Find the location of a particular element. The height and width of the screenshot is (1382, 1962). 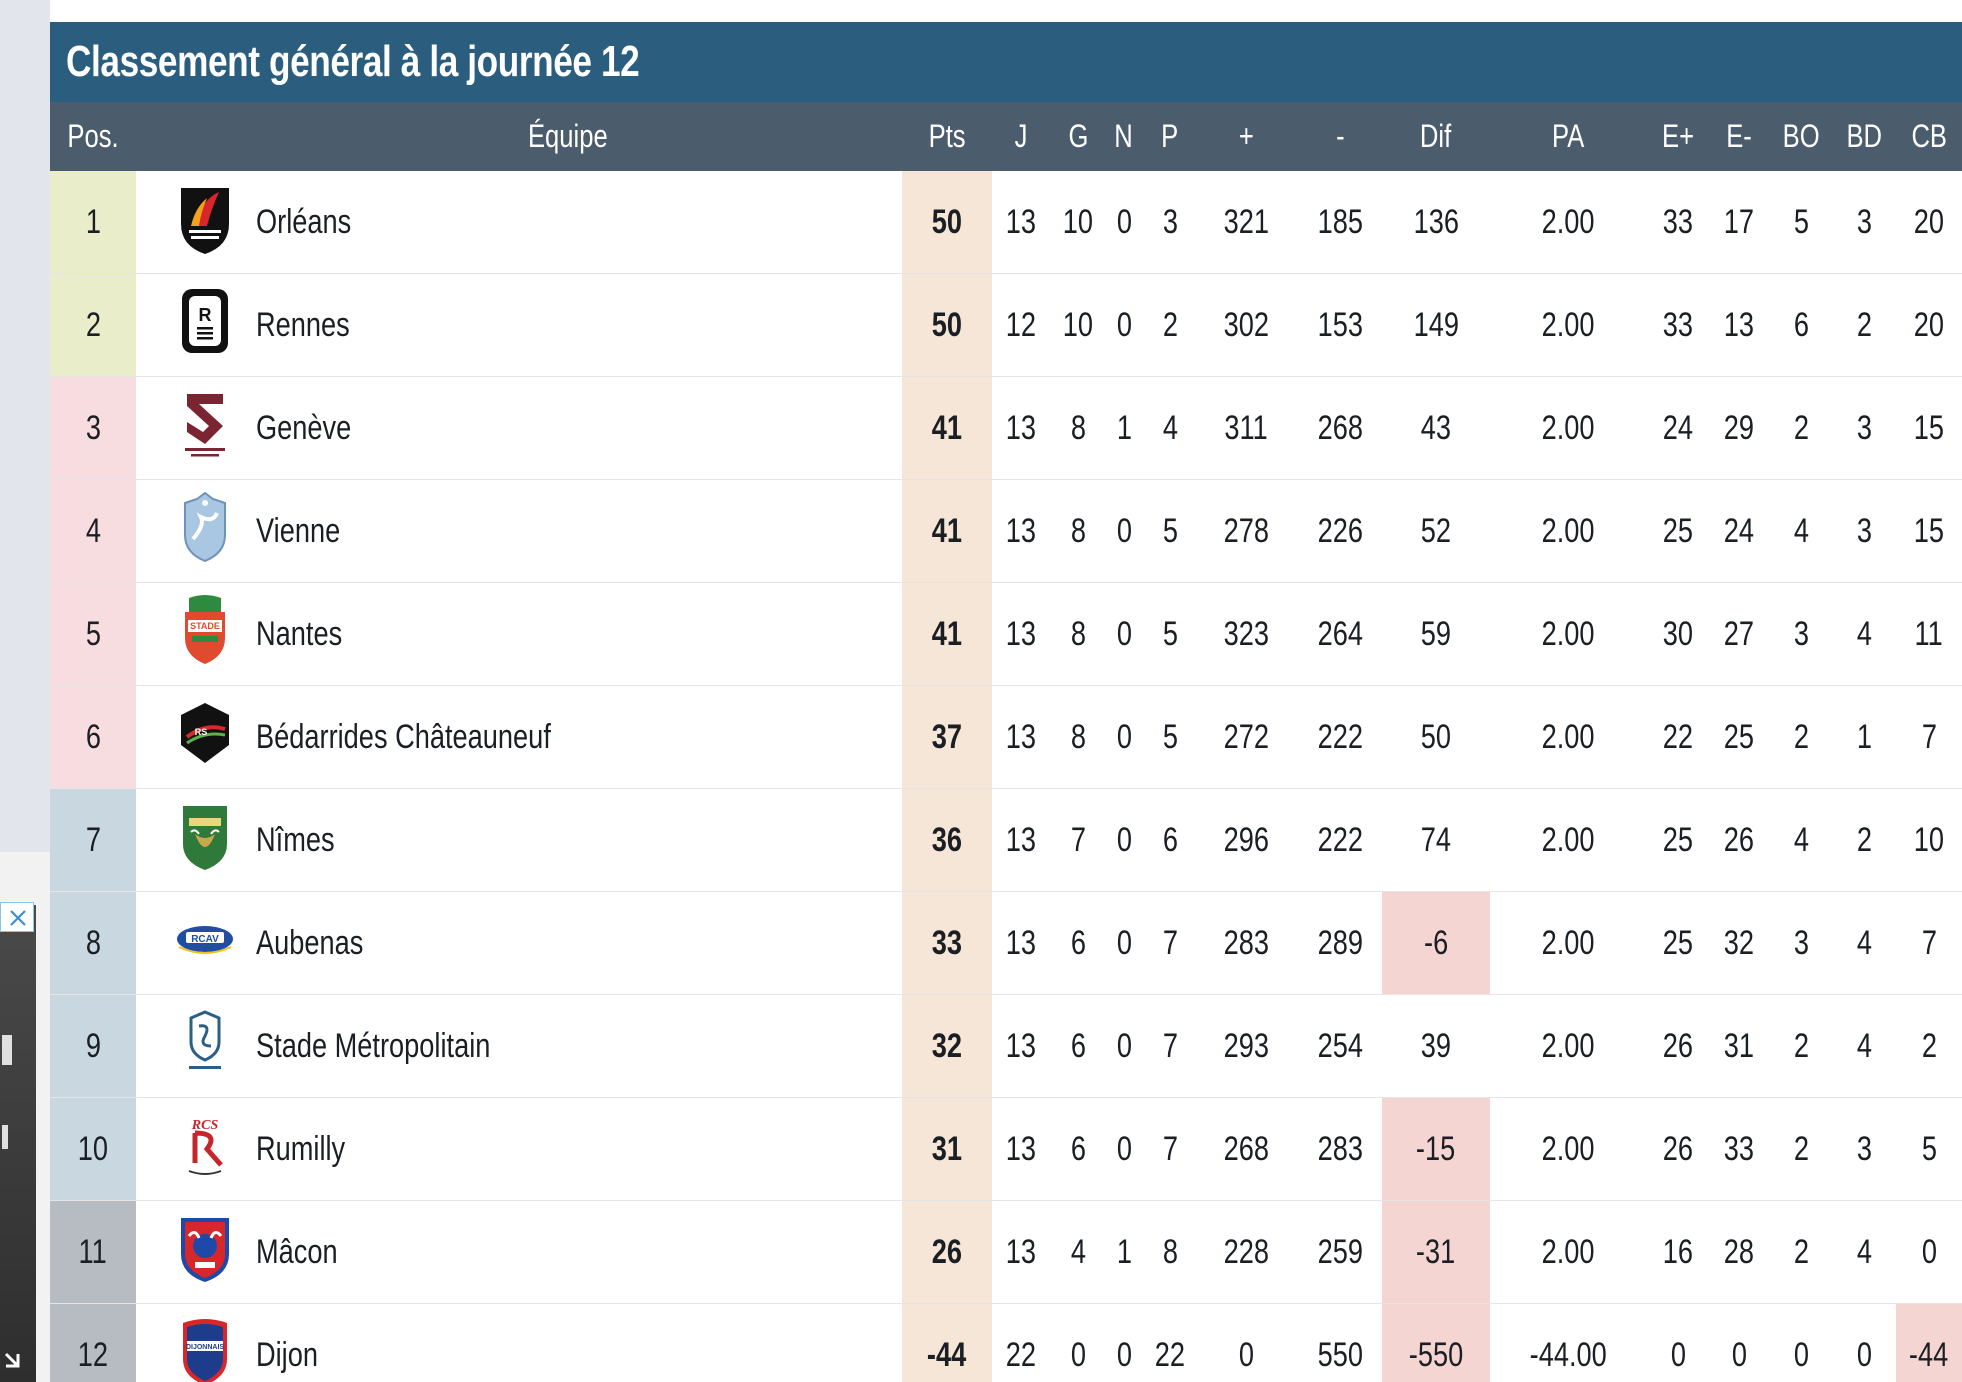

points-for-cell: 268 is located at coordinates (1246, 1148).